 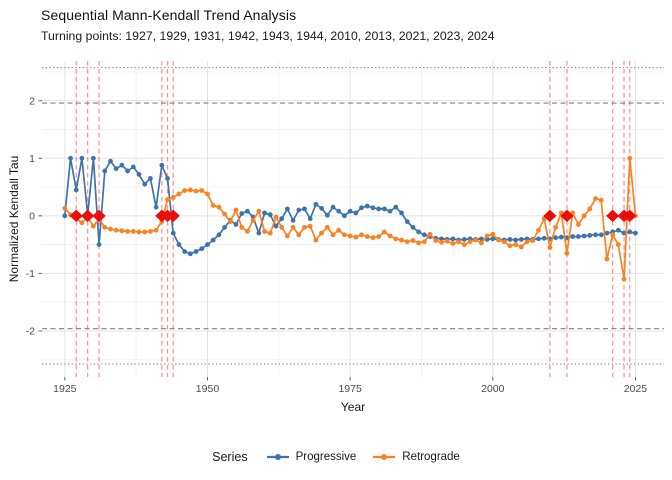 I want to click on y-tick-labels: -2 -1 0 1 2, so click(x=31, y=216).